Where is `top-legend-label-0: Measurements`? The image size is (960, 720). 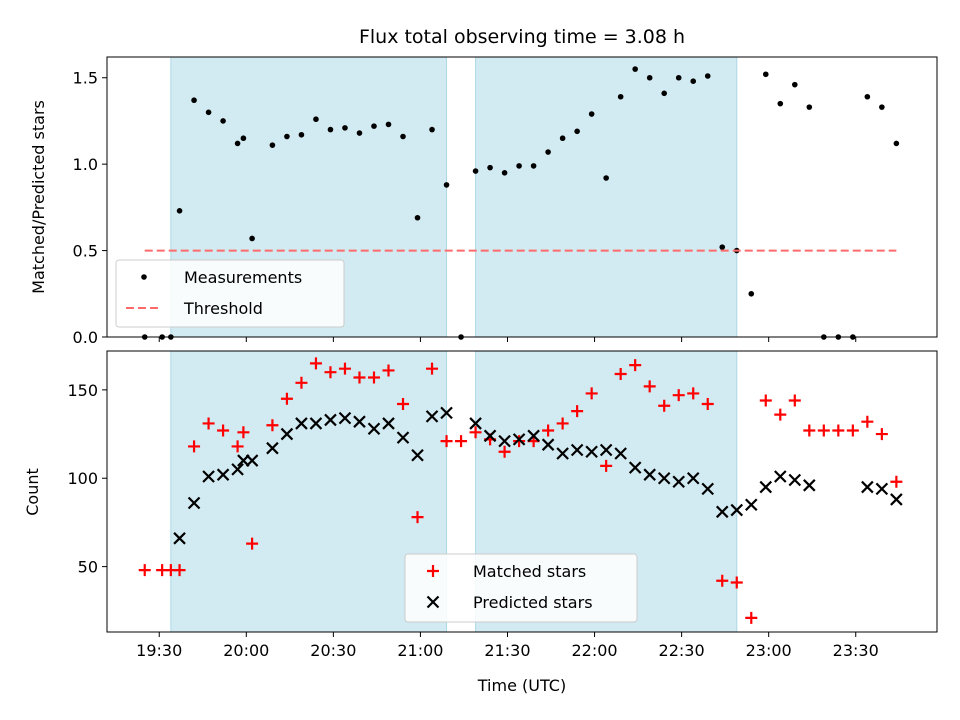
top-legend-label-0: Measurements is located at coordinates (243, 277).